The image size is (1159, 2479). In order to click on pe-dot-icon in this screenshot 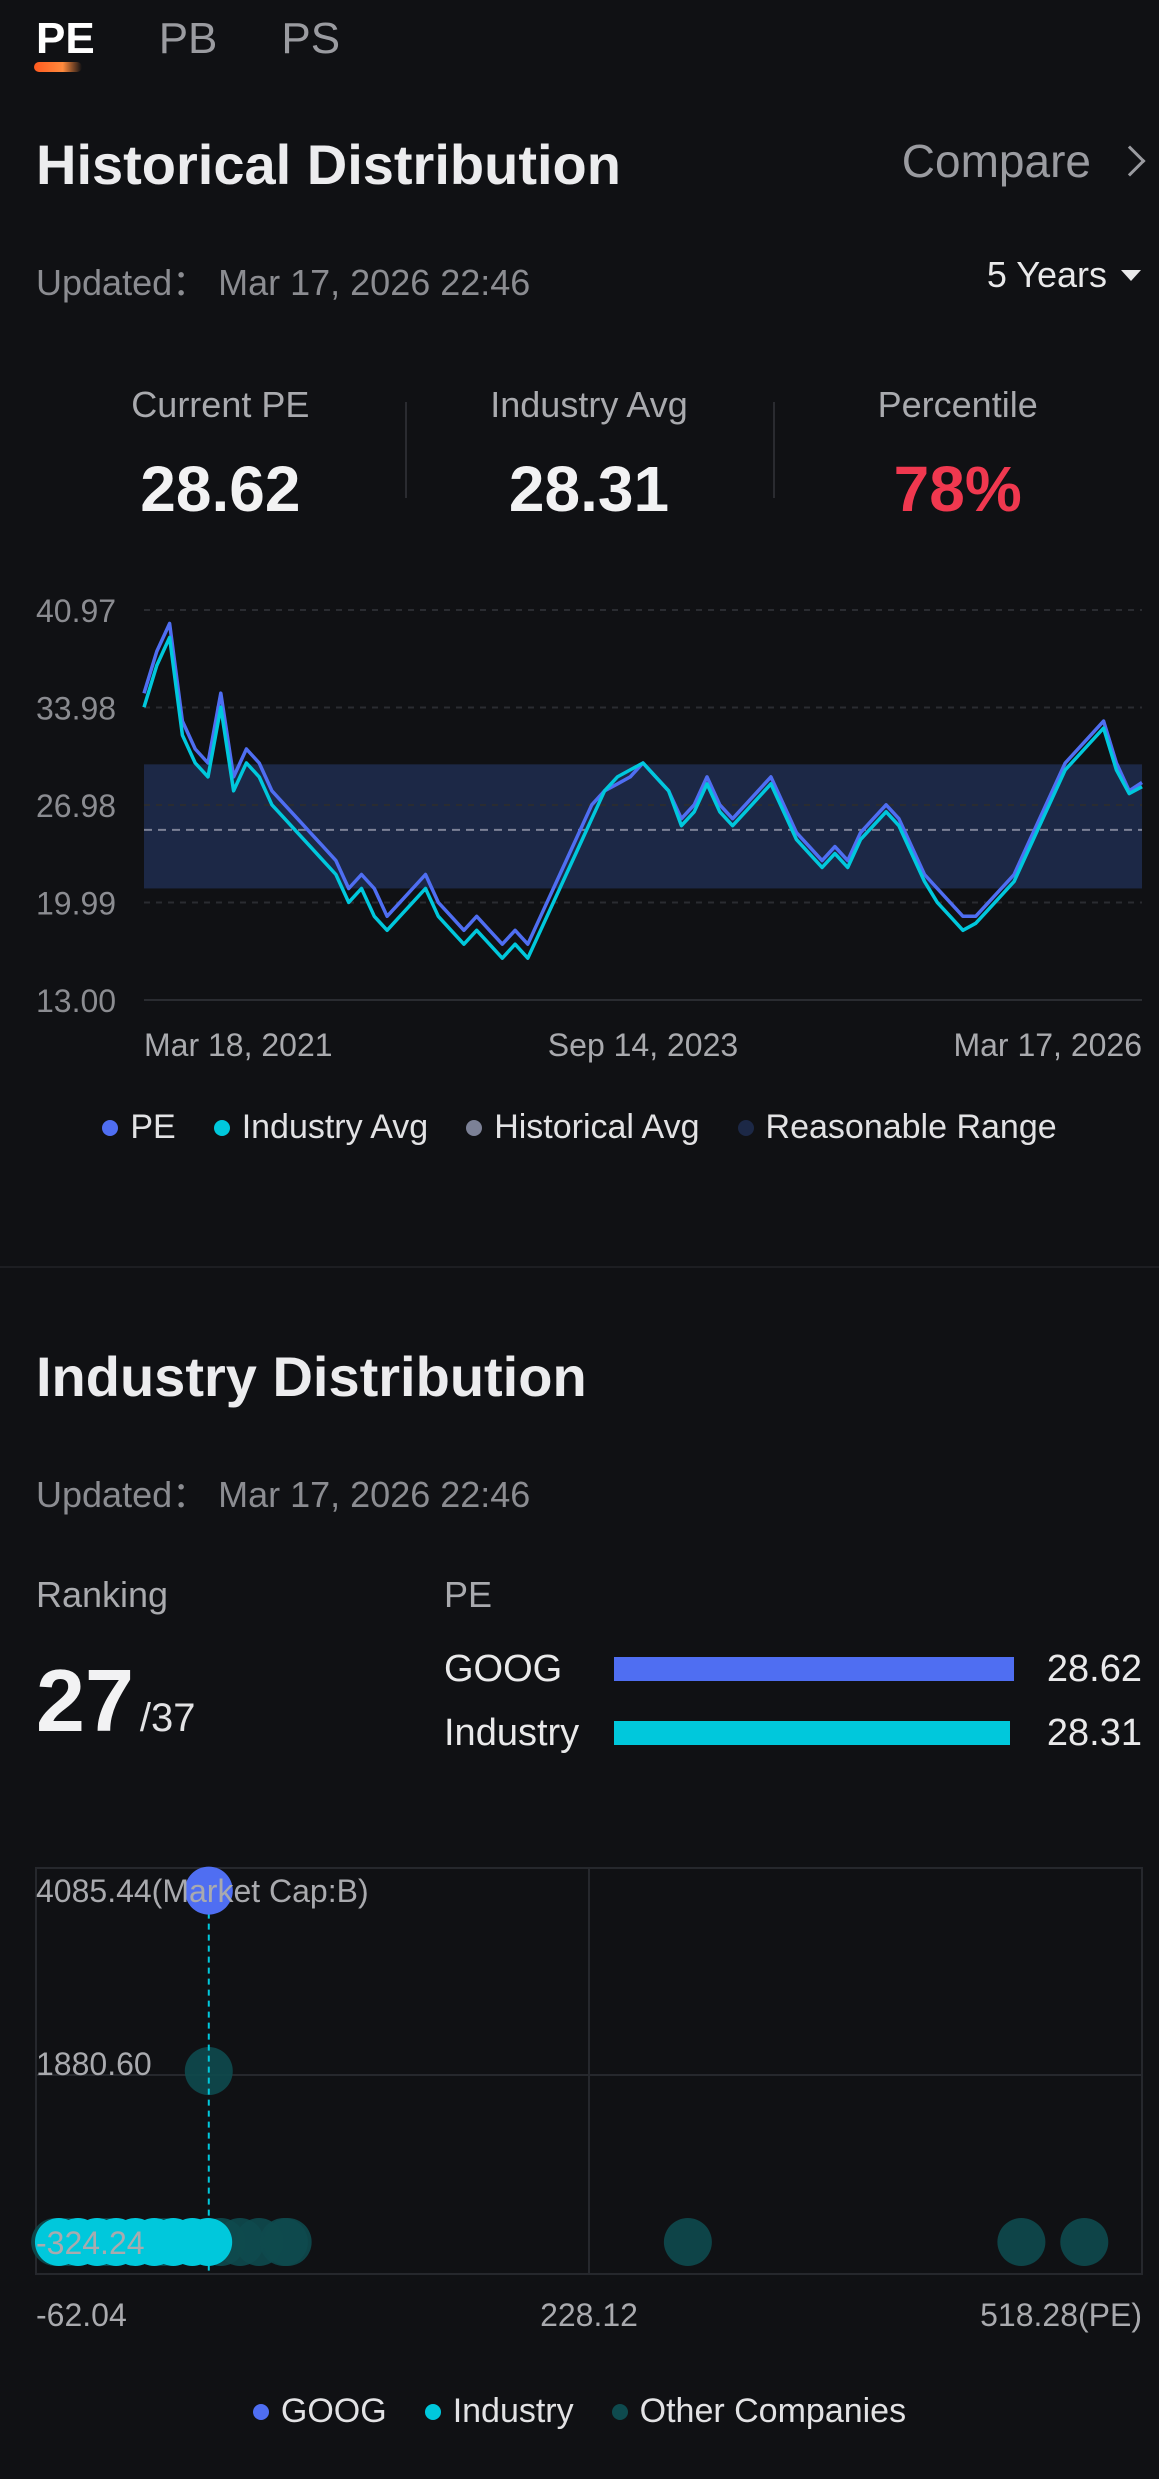, I will do `click(110, 1127)`.